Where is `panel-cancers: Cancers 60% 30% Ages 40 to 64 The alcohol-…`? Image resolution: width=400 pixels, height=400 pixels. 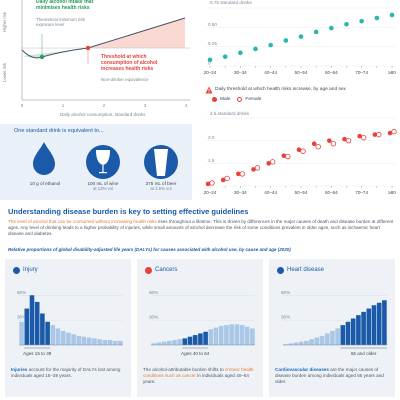 panel-cancers: Cancers 60% 30% Ages 40 to 64 The alcohol-… is located at coordinates (200, 328).